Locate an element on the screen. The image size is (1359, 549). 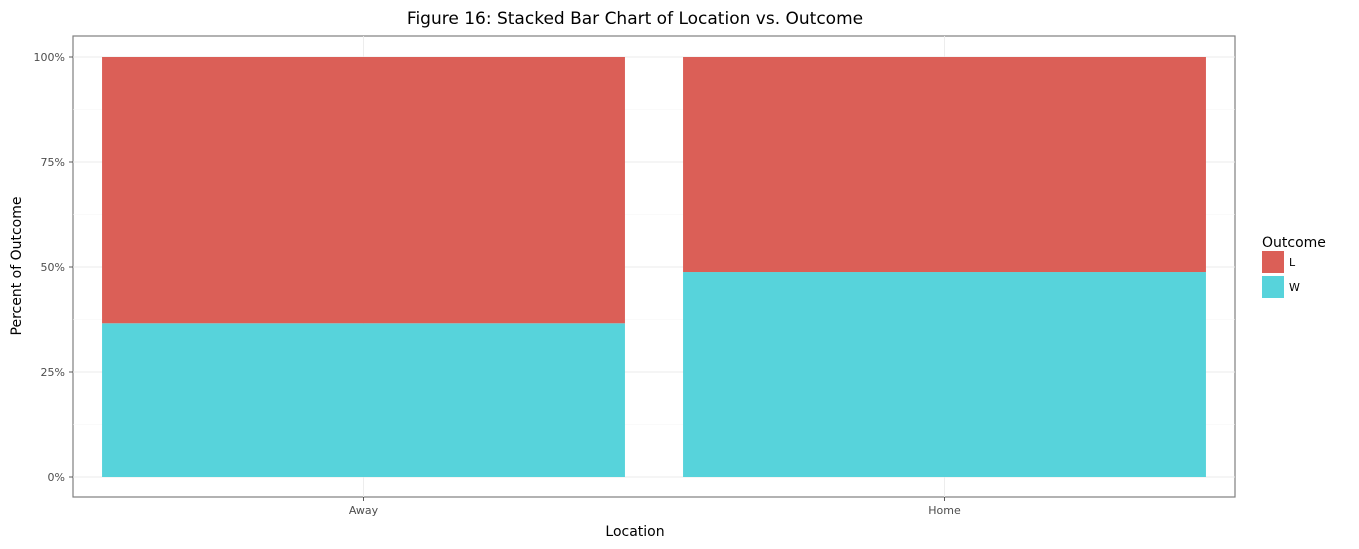
legend-label-l: L is located at coordinates (1292, 262).